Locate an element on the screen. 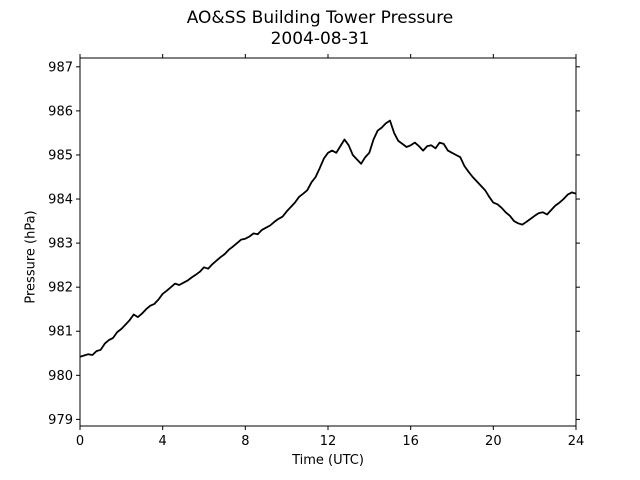 The height and width of the screenshot is (480, 640). x-tick-label: 12 is located at coordinates (328, 441).